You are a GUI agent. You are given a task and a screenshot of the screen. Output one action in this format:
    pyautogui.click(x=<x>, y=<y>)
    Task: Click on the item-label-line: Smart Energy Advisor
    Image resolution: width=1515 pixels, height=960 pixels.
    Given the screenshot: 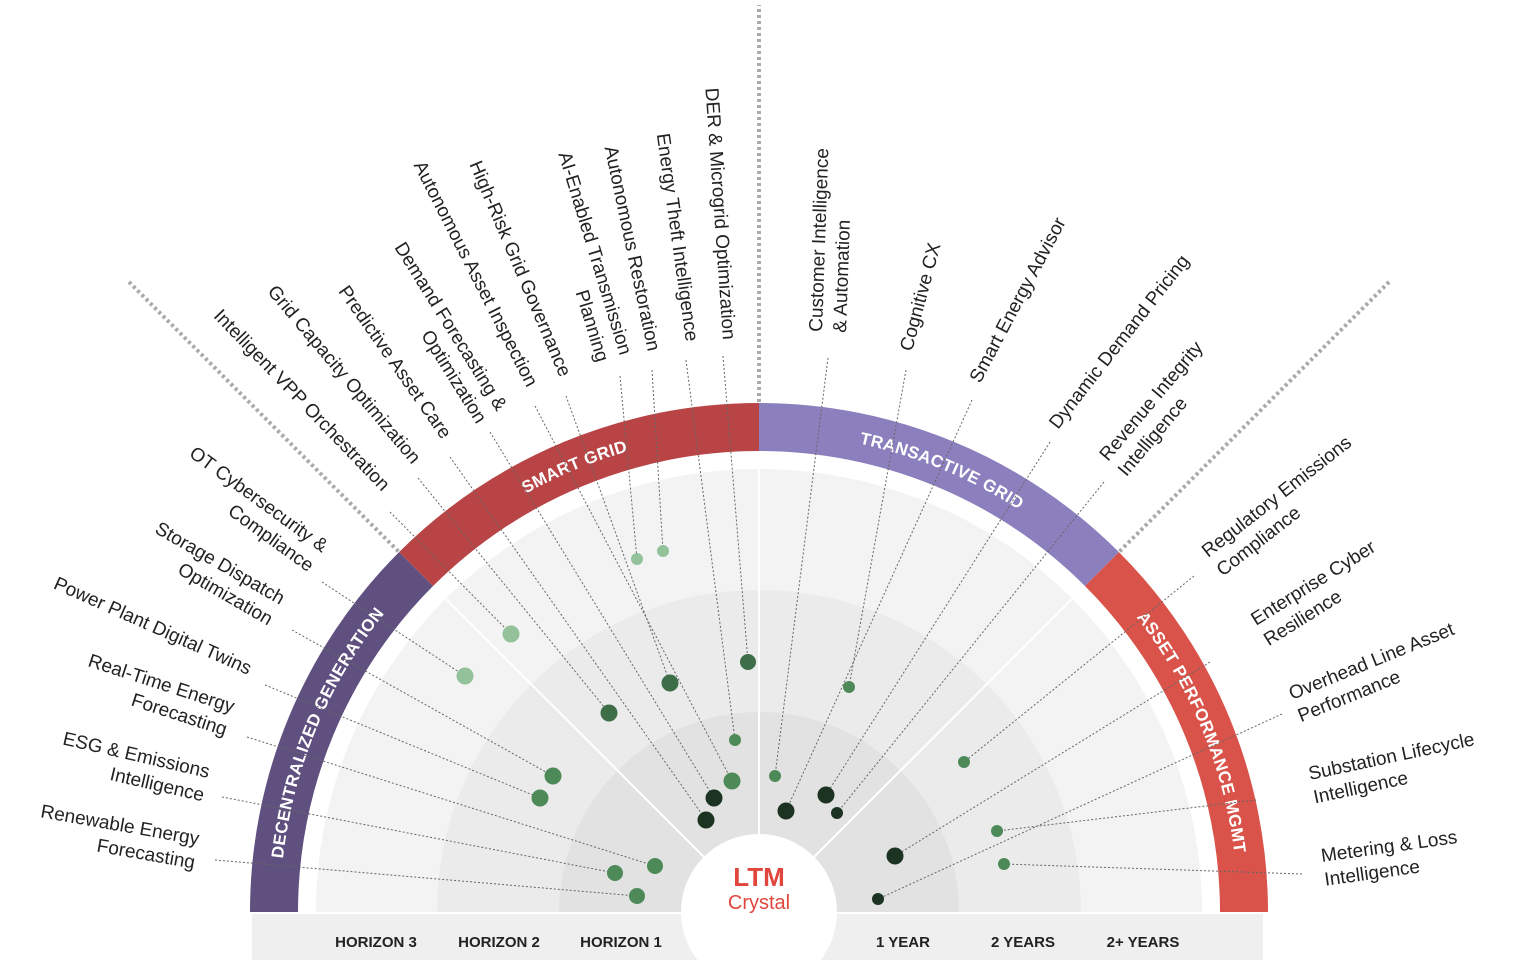 What is the action you would take?
    pyautogui.click(x=1018, y=300)
    